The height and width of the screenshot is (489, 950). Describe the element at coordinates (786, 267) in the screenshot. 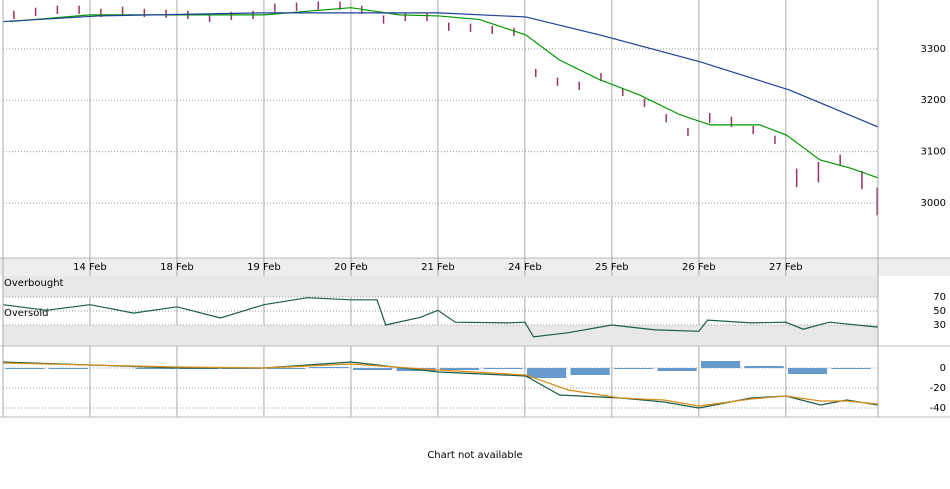

I see `x-tick-label: 27 Feb` at that location.